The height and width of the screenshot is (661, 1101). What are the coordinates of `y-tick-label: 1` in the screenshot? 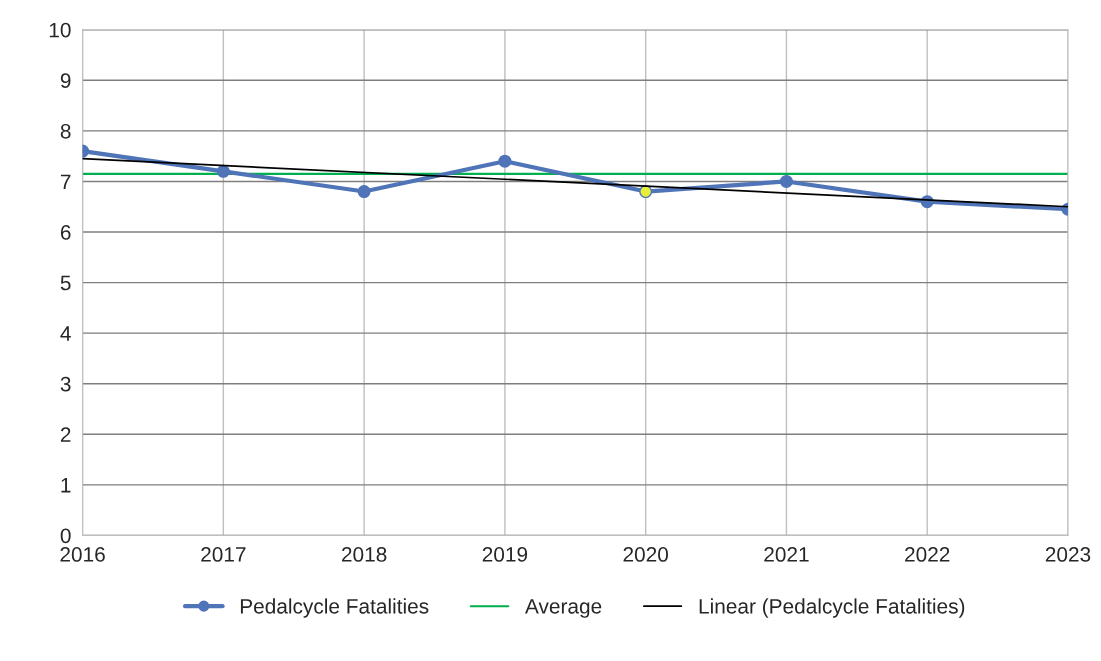 It's located at (66, 485).